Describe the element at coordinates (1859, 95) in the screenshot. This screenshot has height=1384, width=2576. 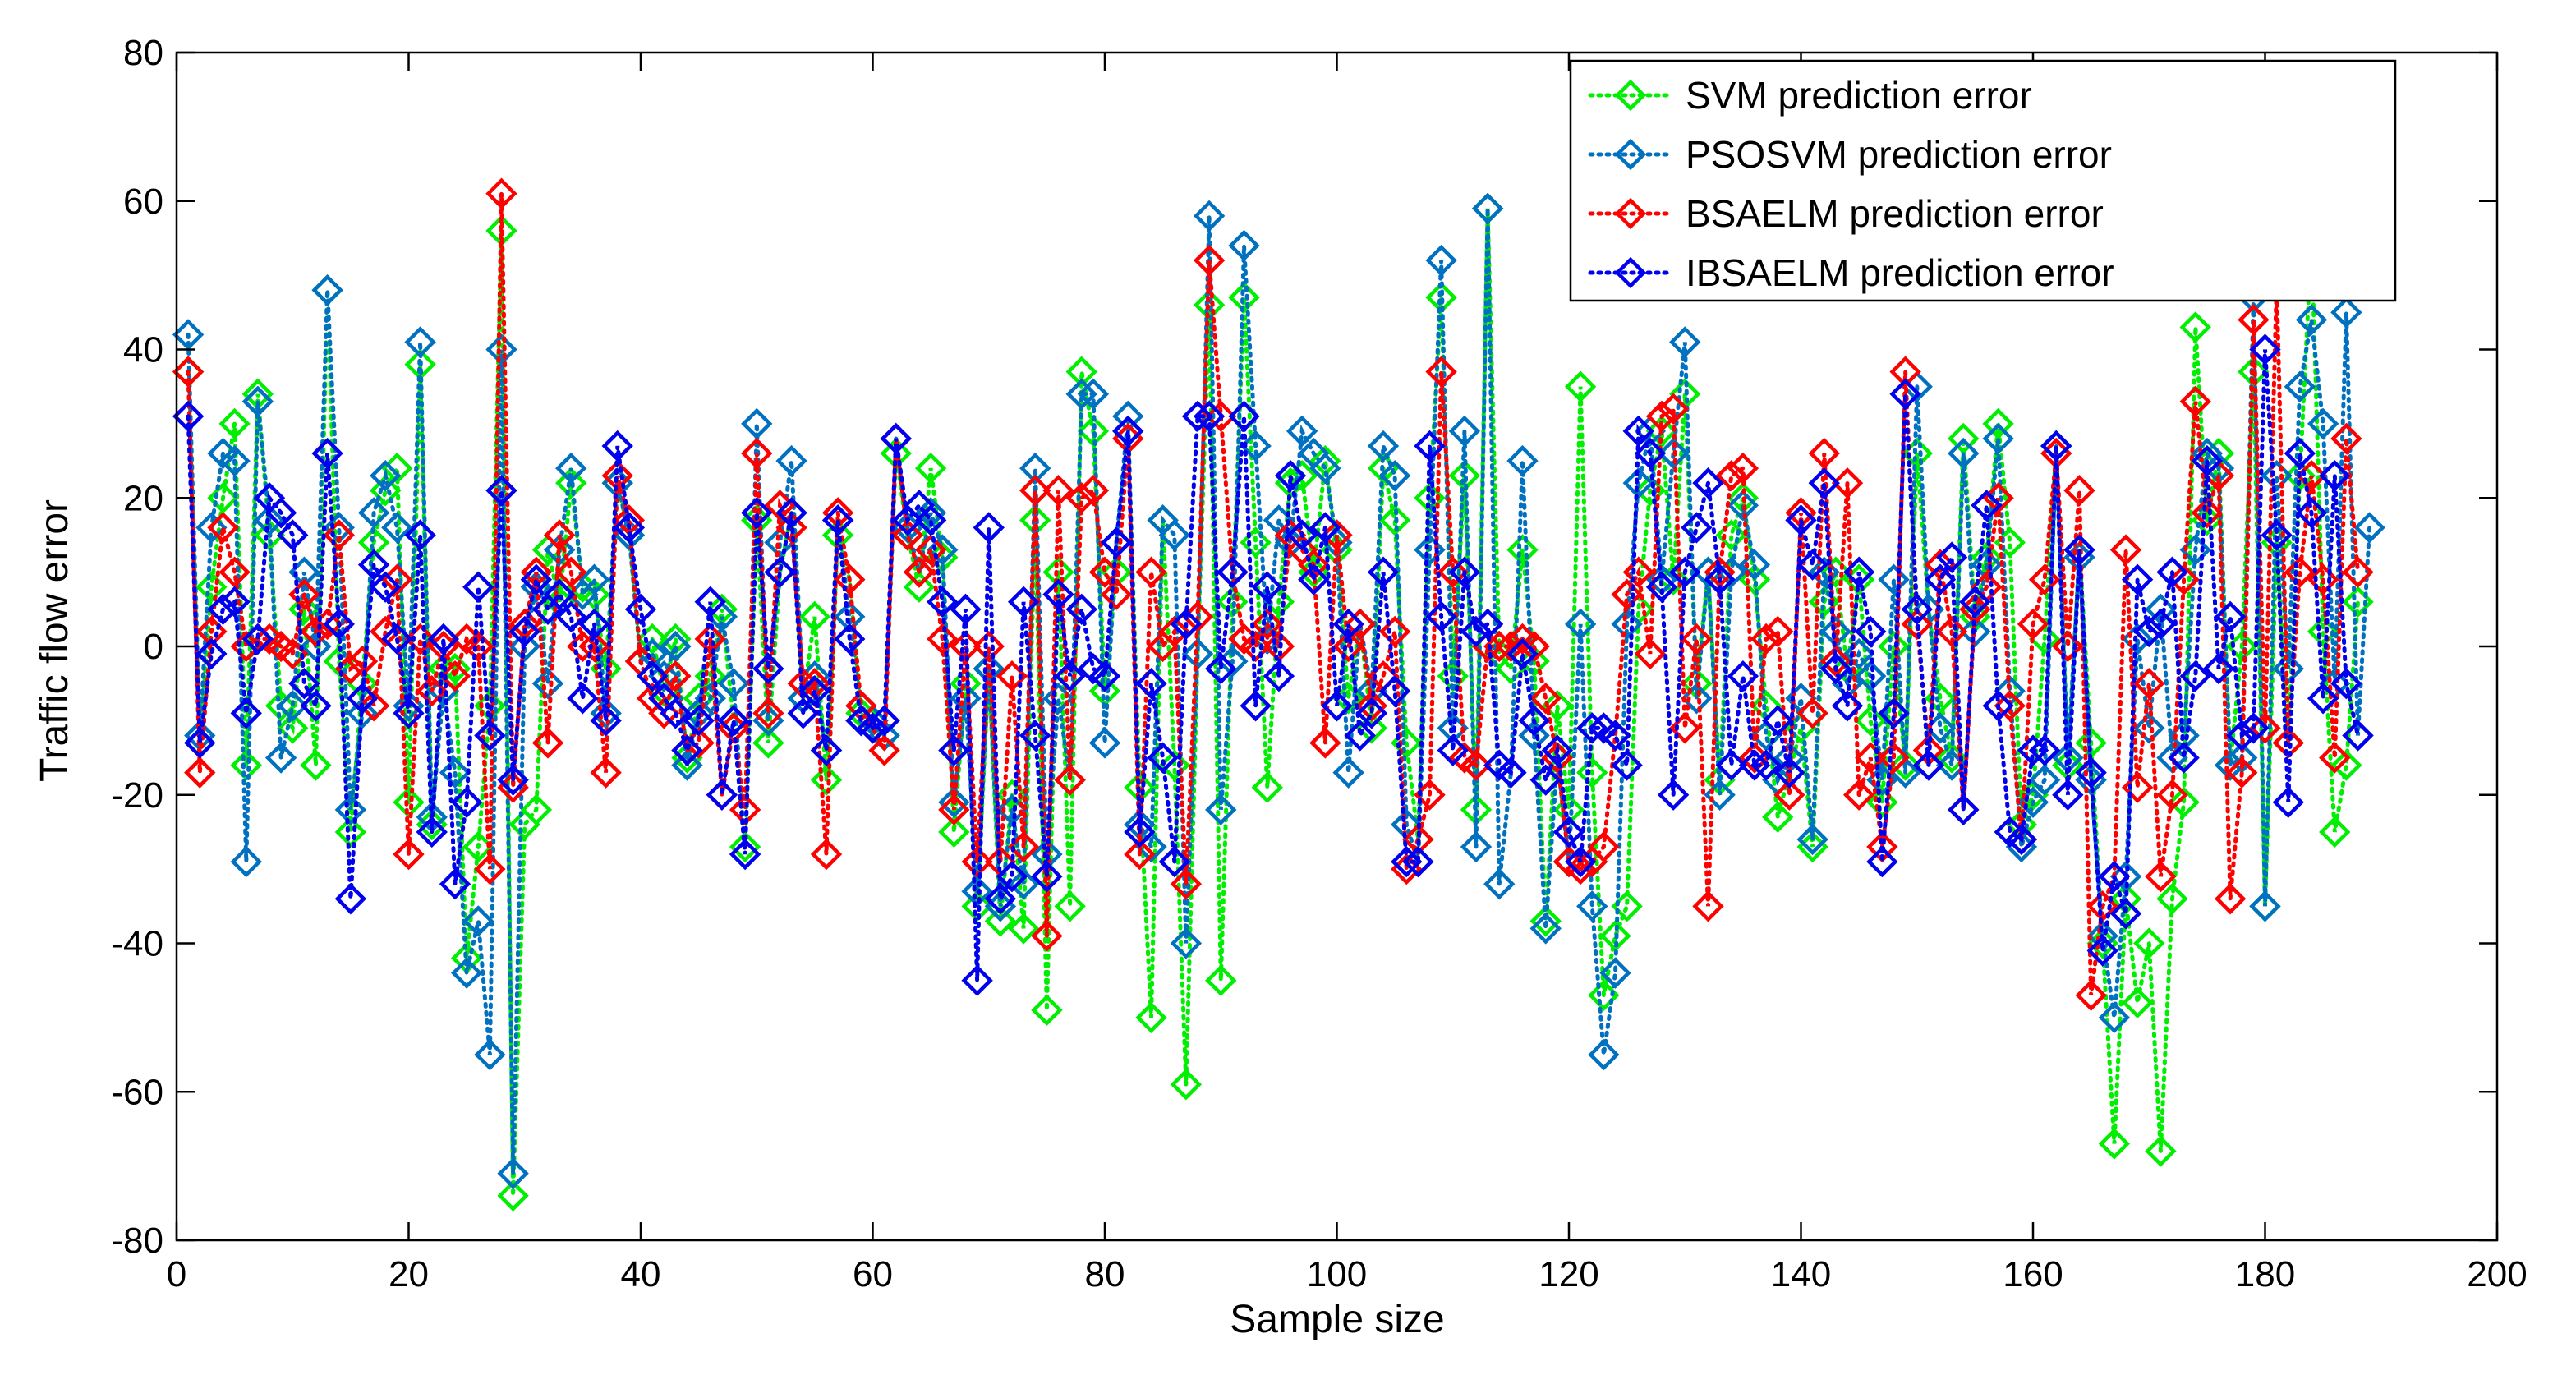
I see `legend-label: SVM prediction error` at that location.